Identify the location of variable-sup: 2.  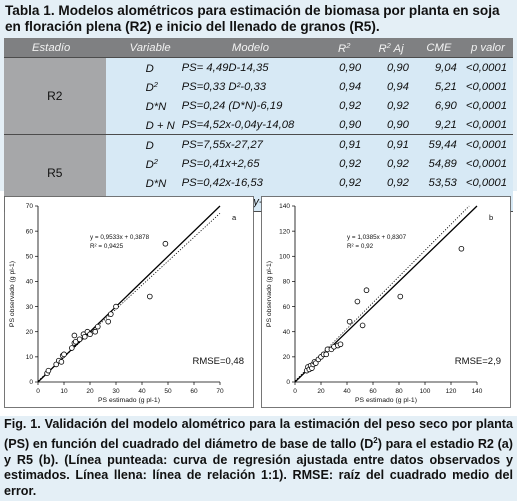
(155, 161).